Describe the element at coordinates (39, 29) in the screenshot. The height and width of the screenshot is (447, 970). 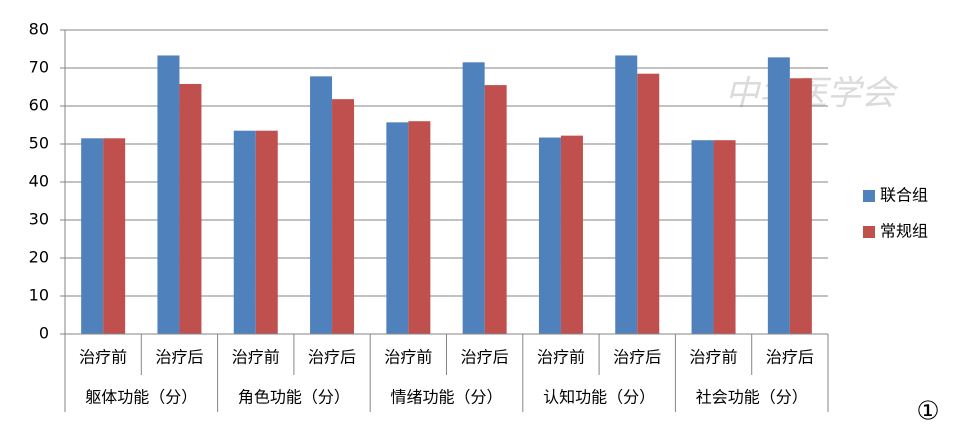
I see `y-tick-label: 80` at that location.